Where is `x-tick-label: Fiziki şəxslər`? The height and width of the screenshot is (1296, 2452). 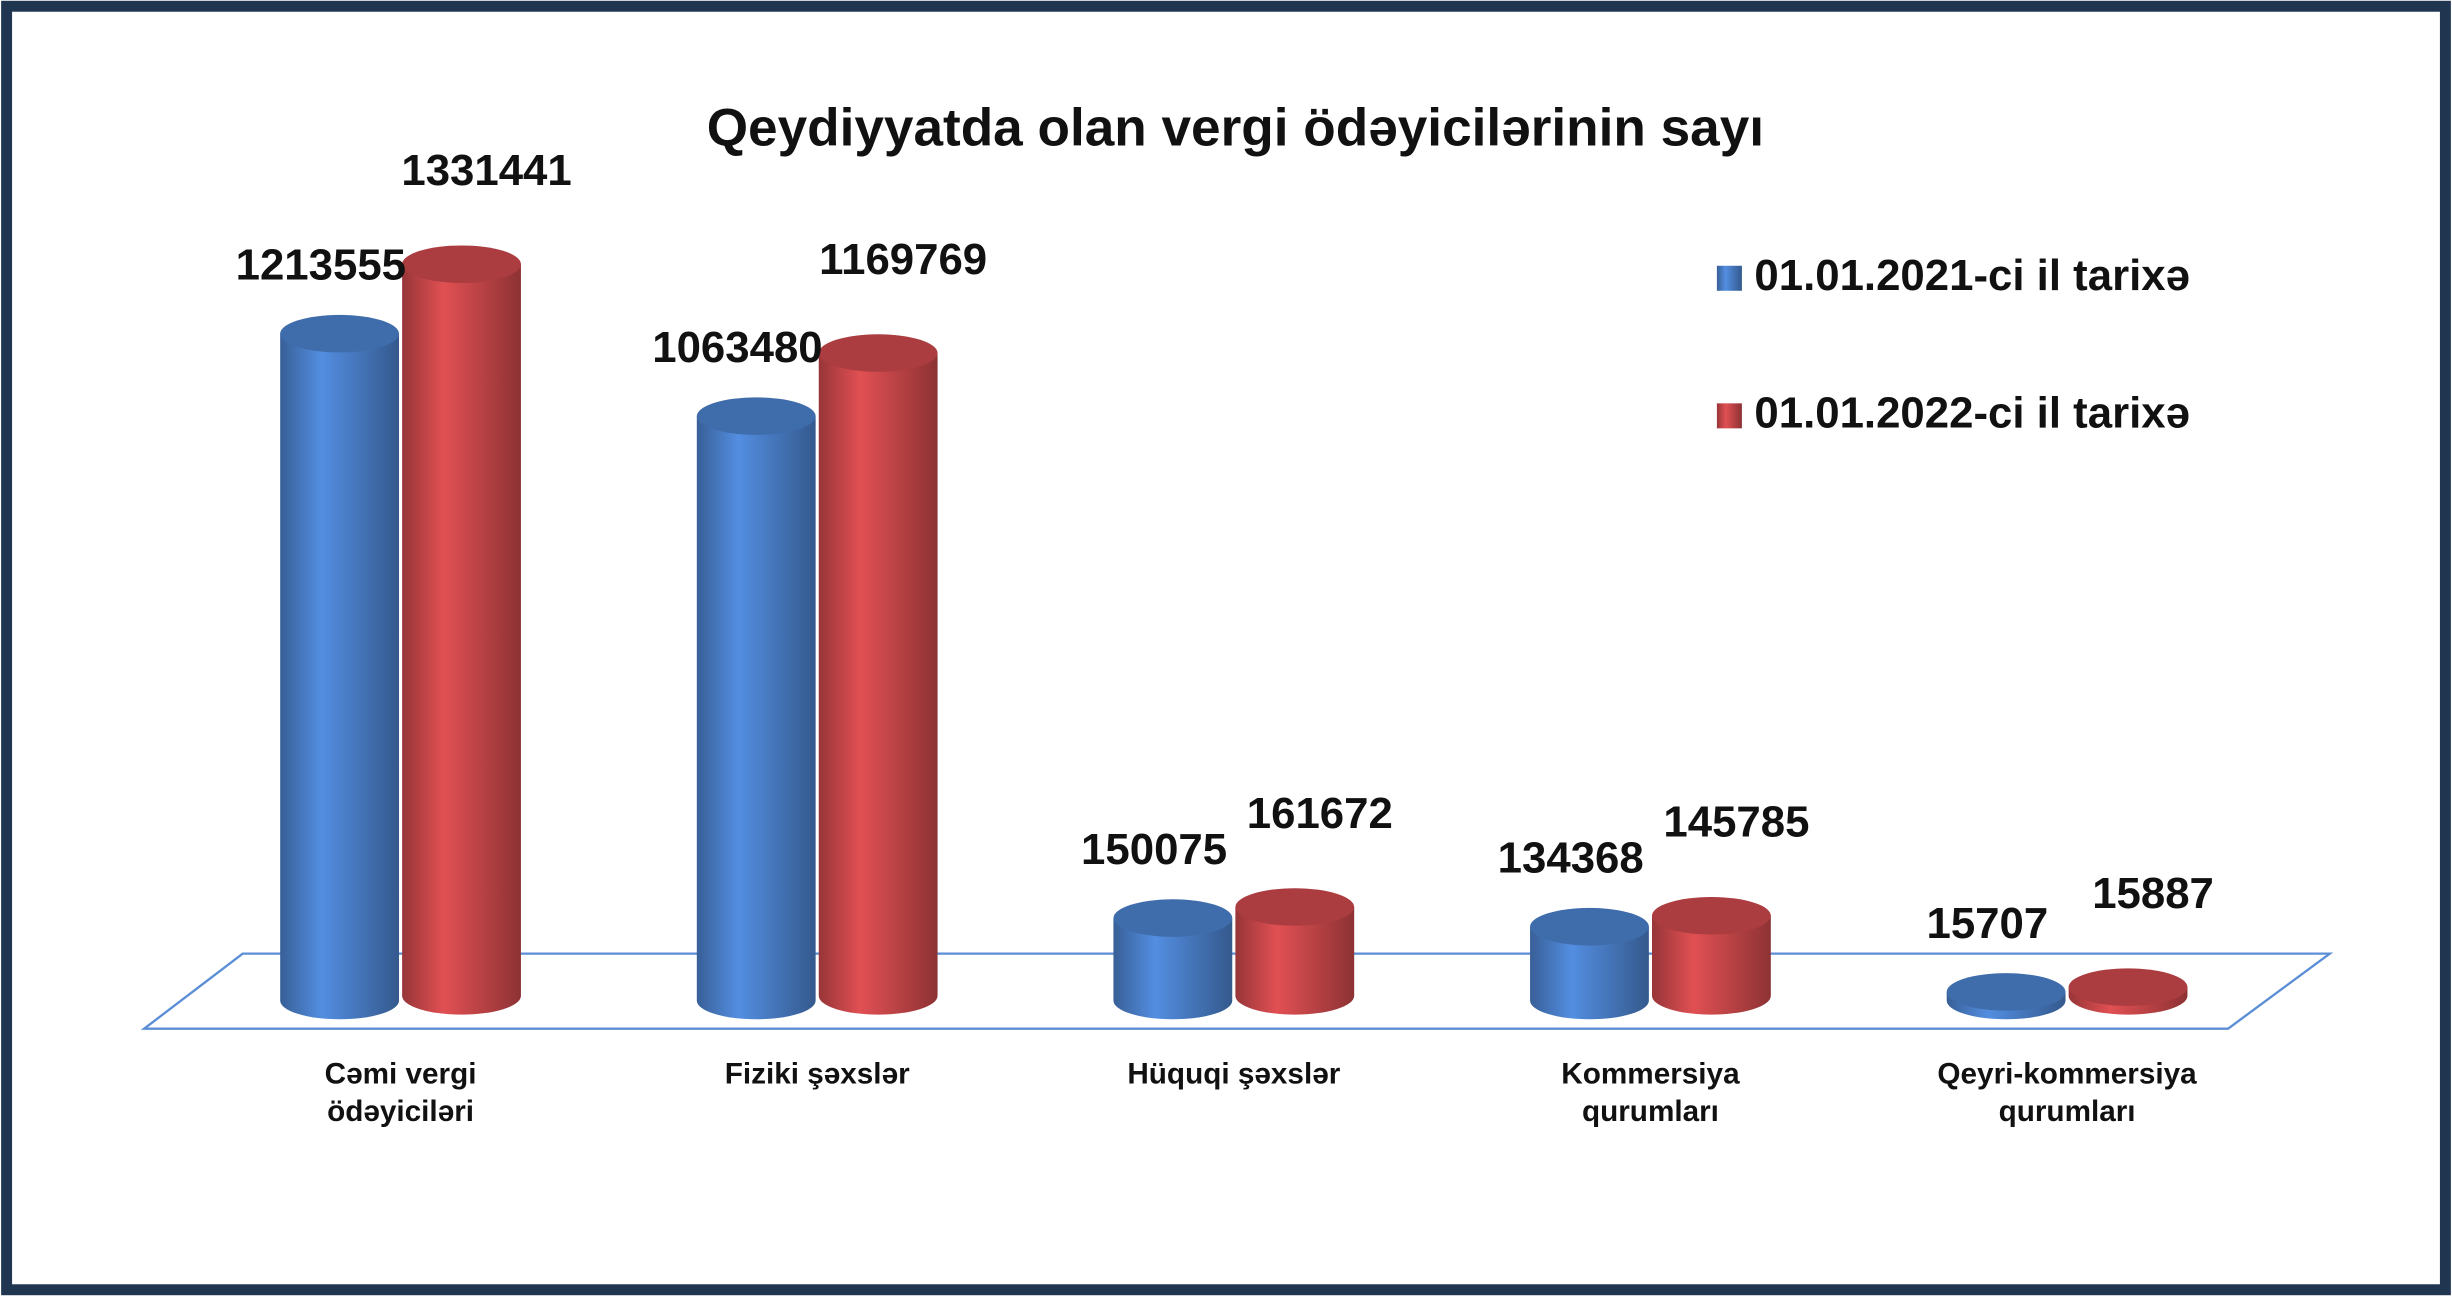 x-tick-label: Fiziki şəxslər is located at coordinates (817, 1075).